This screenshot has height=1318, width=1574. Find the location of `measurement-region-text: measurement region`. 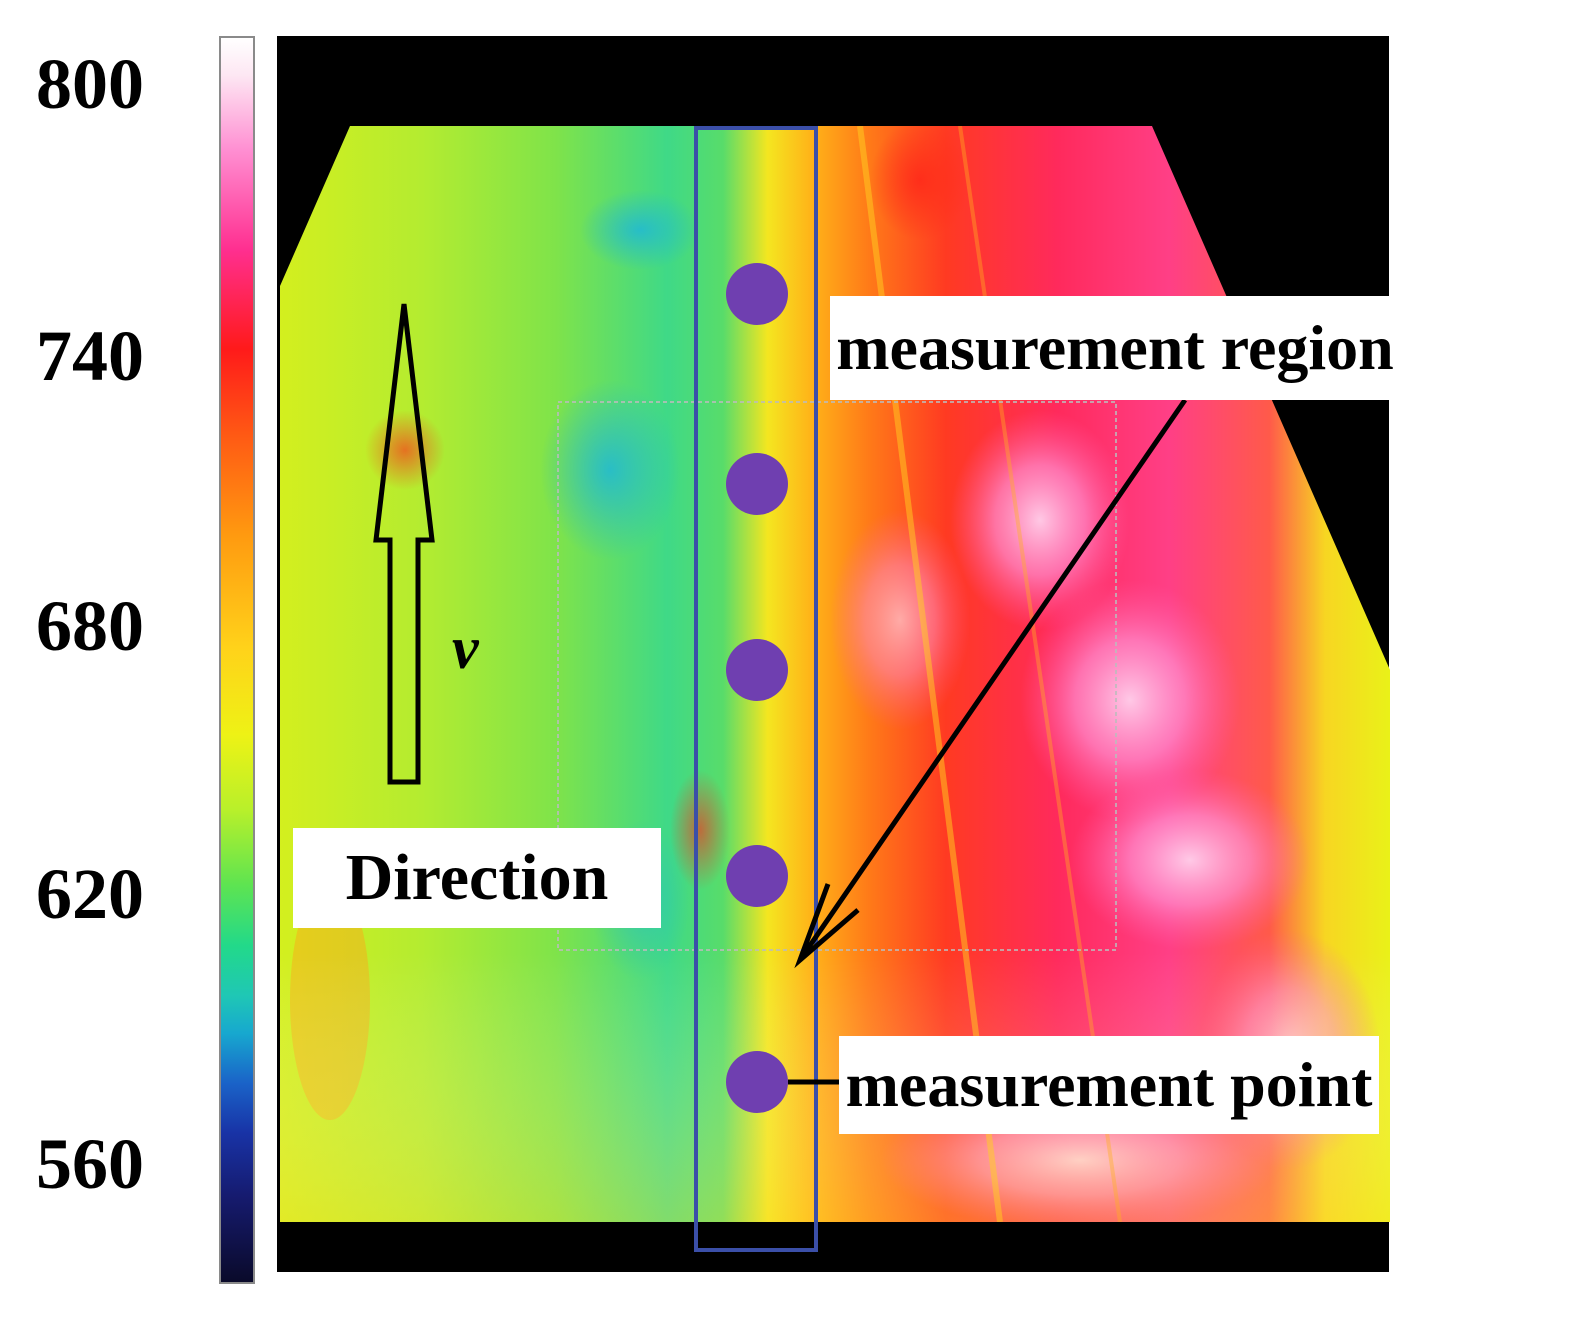

measurement-region-text: measurement region is located at coordinates (1115, 347).